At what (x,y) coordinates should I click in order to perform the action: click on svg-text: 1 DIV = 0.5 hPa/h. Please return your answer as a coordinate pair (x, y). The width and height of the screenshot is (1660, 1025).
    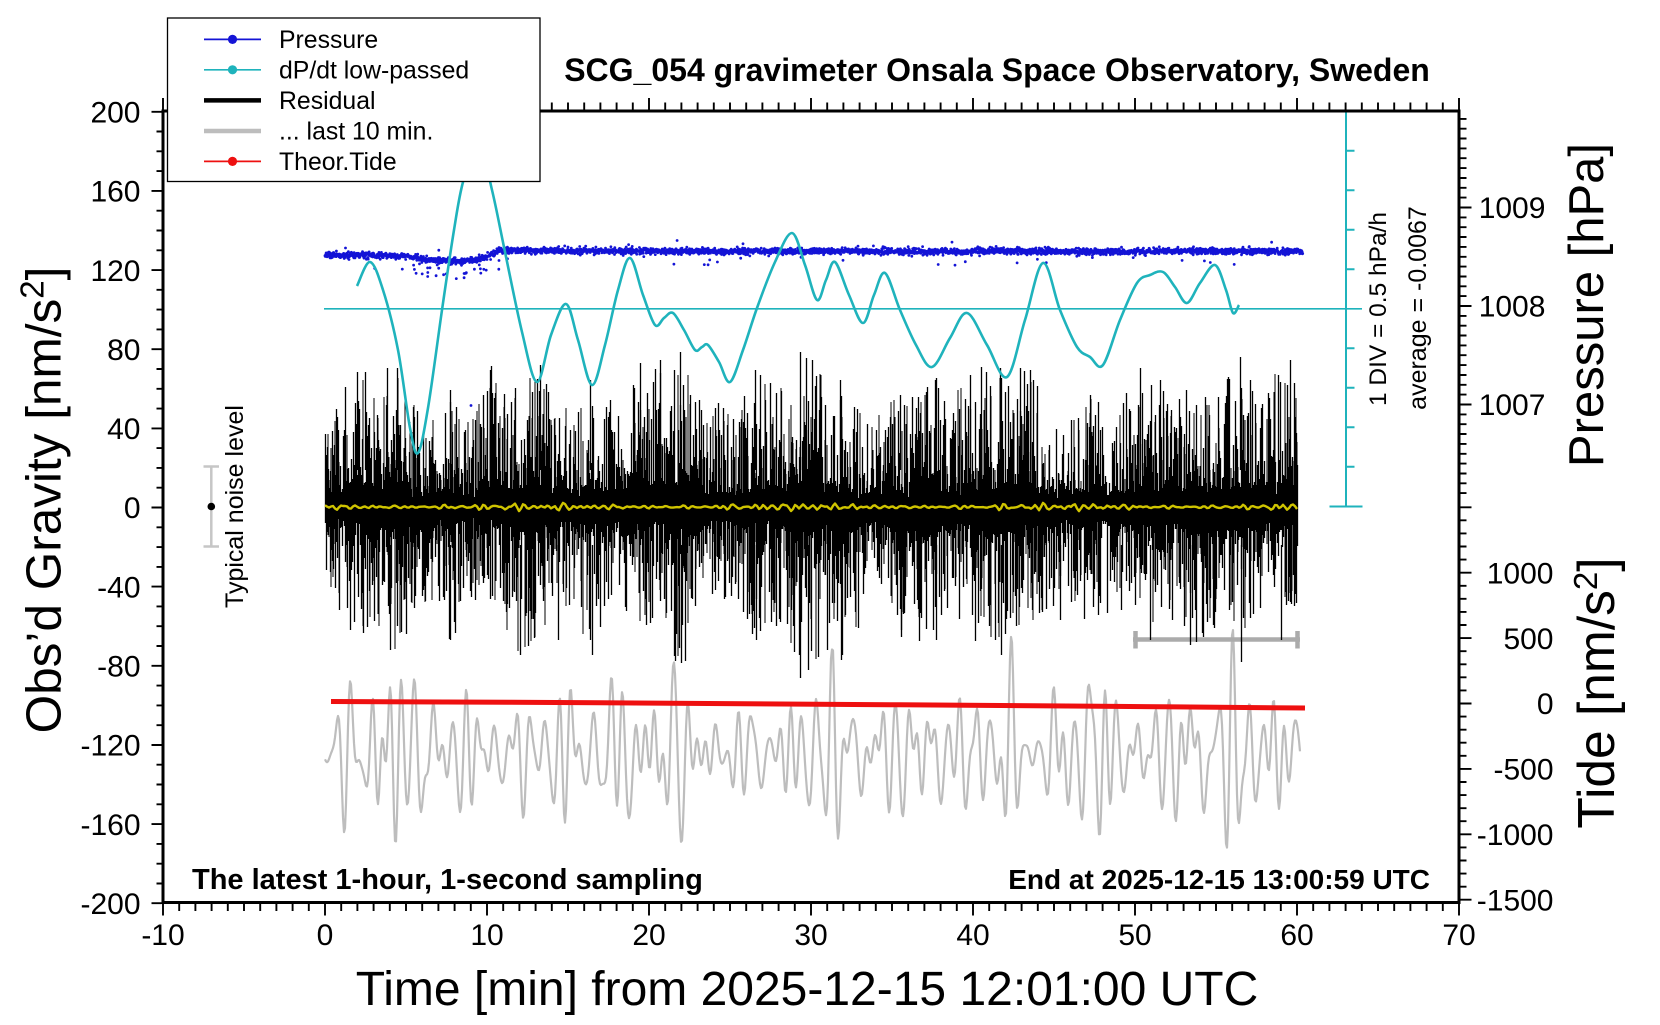
    Looking at the image, I should click on (1378, 309).